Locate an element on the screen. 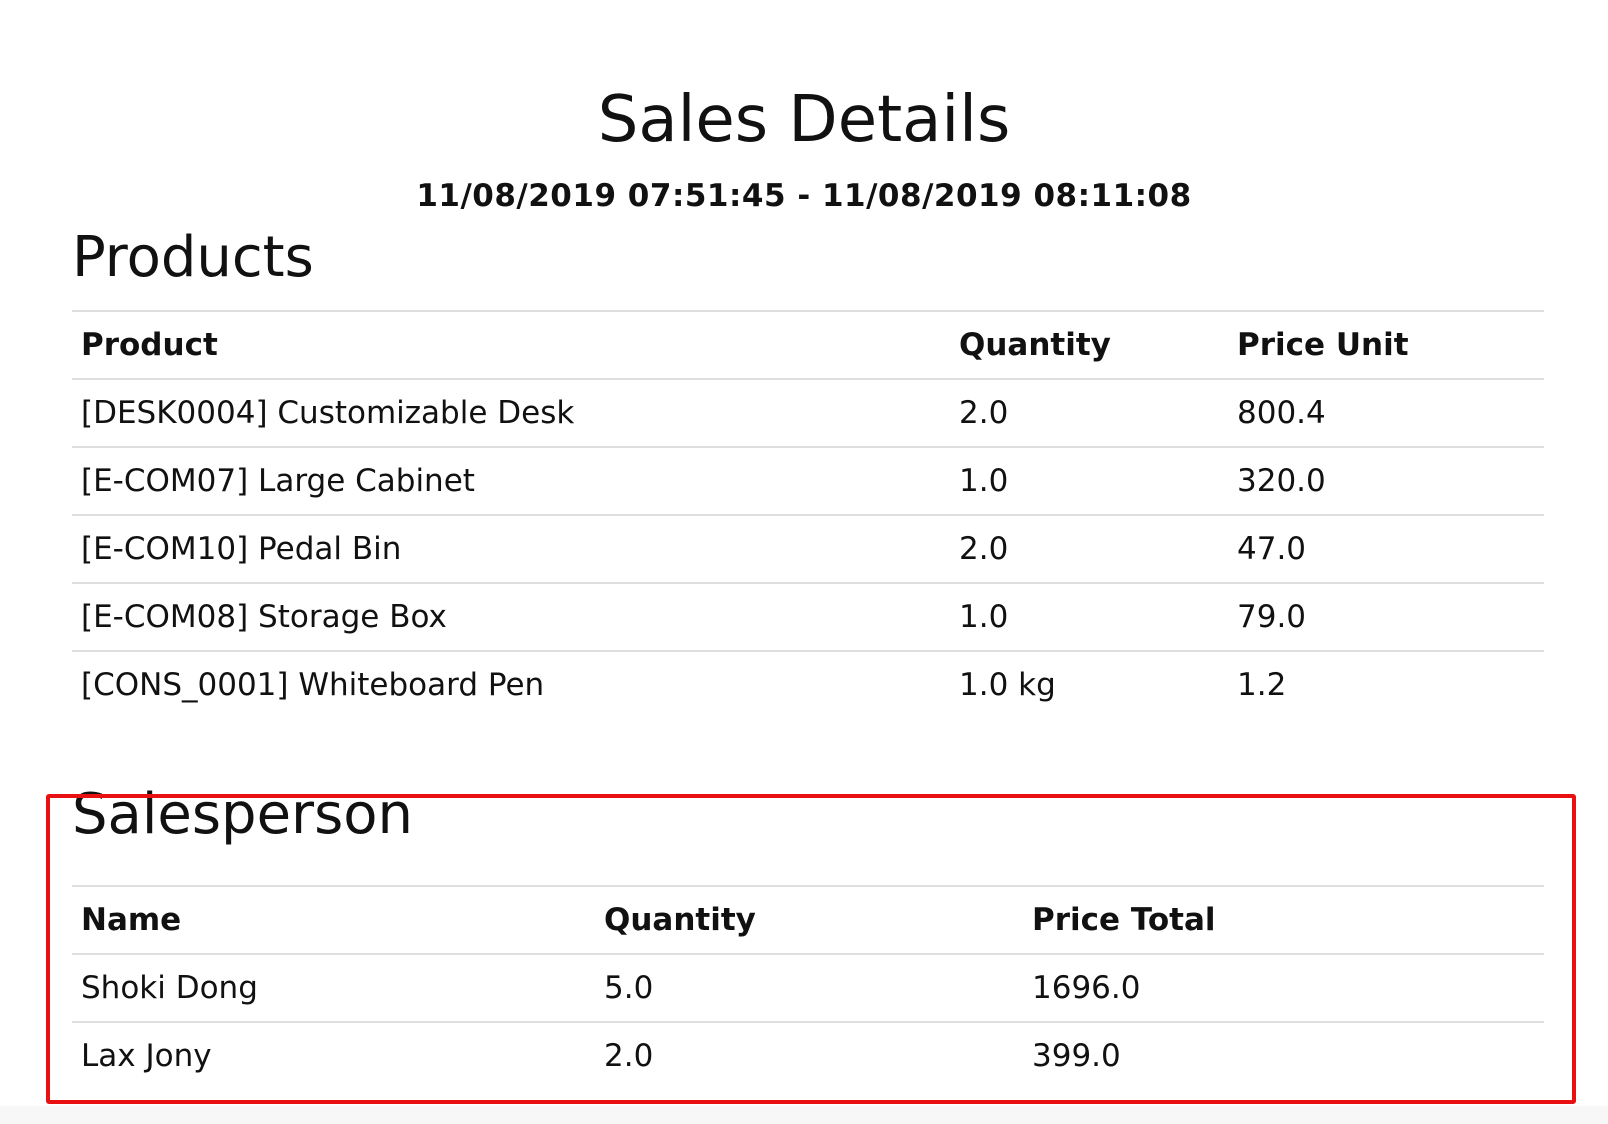 Image resolution: width=1608 pixels, height=1124 pixels. page-bottom-strip is located at coordinates (804, 1115).